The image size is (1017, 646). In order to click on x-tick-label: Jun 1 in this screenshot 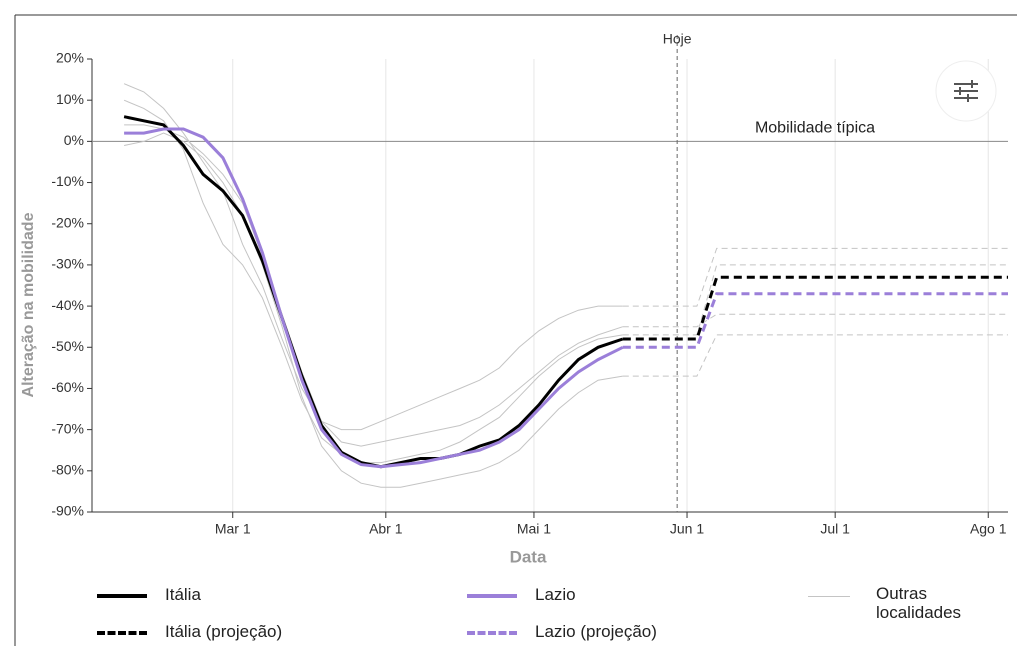, I will do `click(687, 529)`.